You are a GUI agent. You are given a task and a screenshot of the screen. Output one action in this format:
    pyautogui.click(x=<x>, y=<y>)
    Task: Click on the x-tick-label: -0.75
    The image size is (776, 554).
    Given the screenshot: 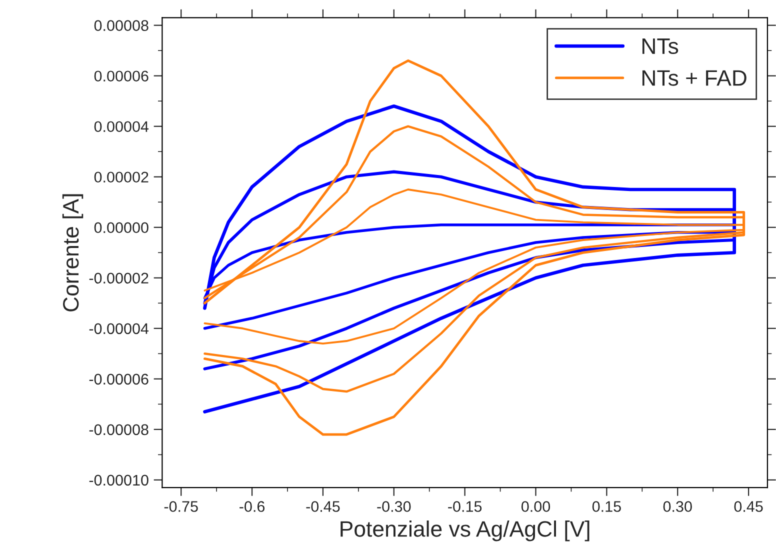 What is the action you would take?
    pyautogui.click(x=181, y=506)
    